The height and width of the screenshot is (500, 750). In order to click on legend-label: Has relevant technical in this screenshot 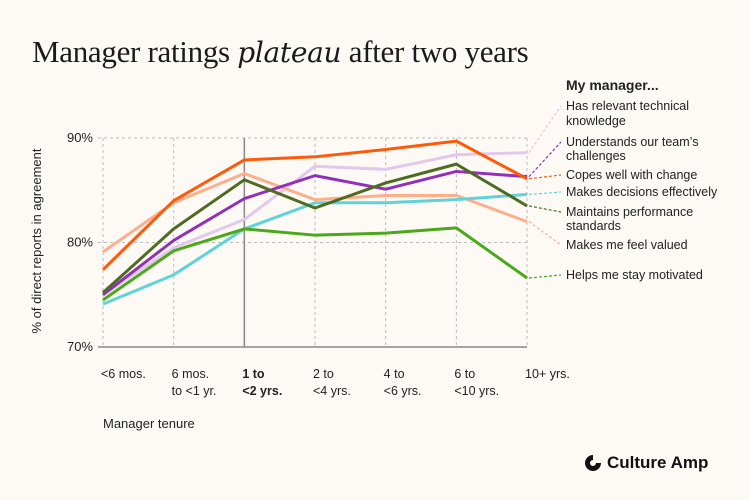, I will do `click(627, 106)`.